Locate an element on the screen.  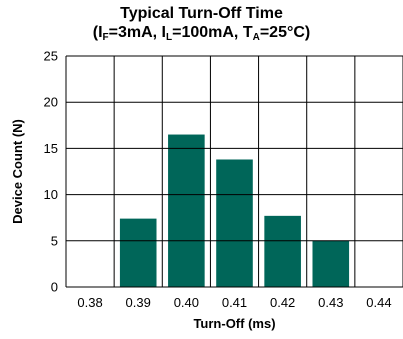
y-tick-label: 0 is located at coordinates (54, 287).